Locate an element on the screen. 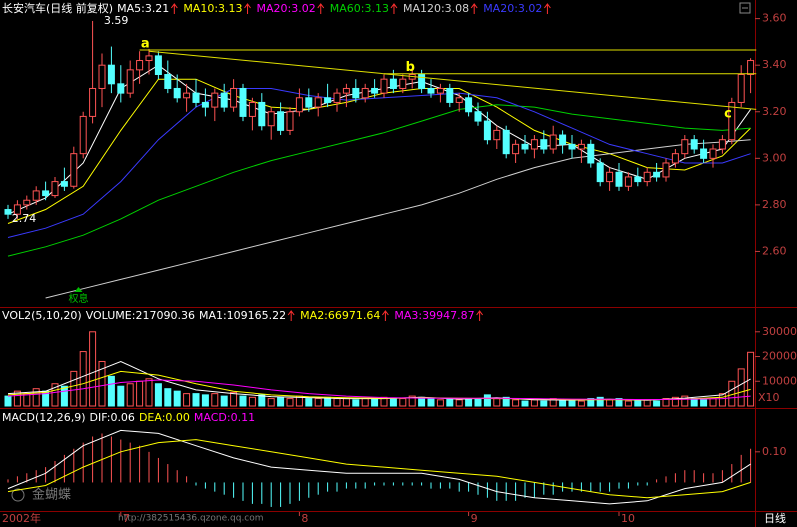 This screenshot has width=797, height=527. legend-text: MACD:0.11 is located at coordinates (224, 417).